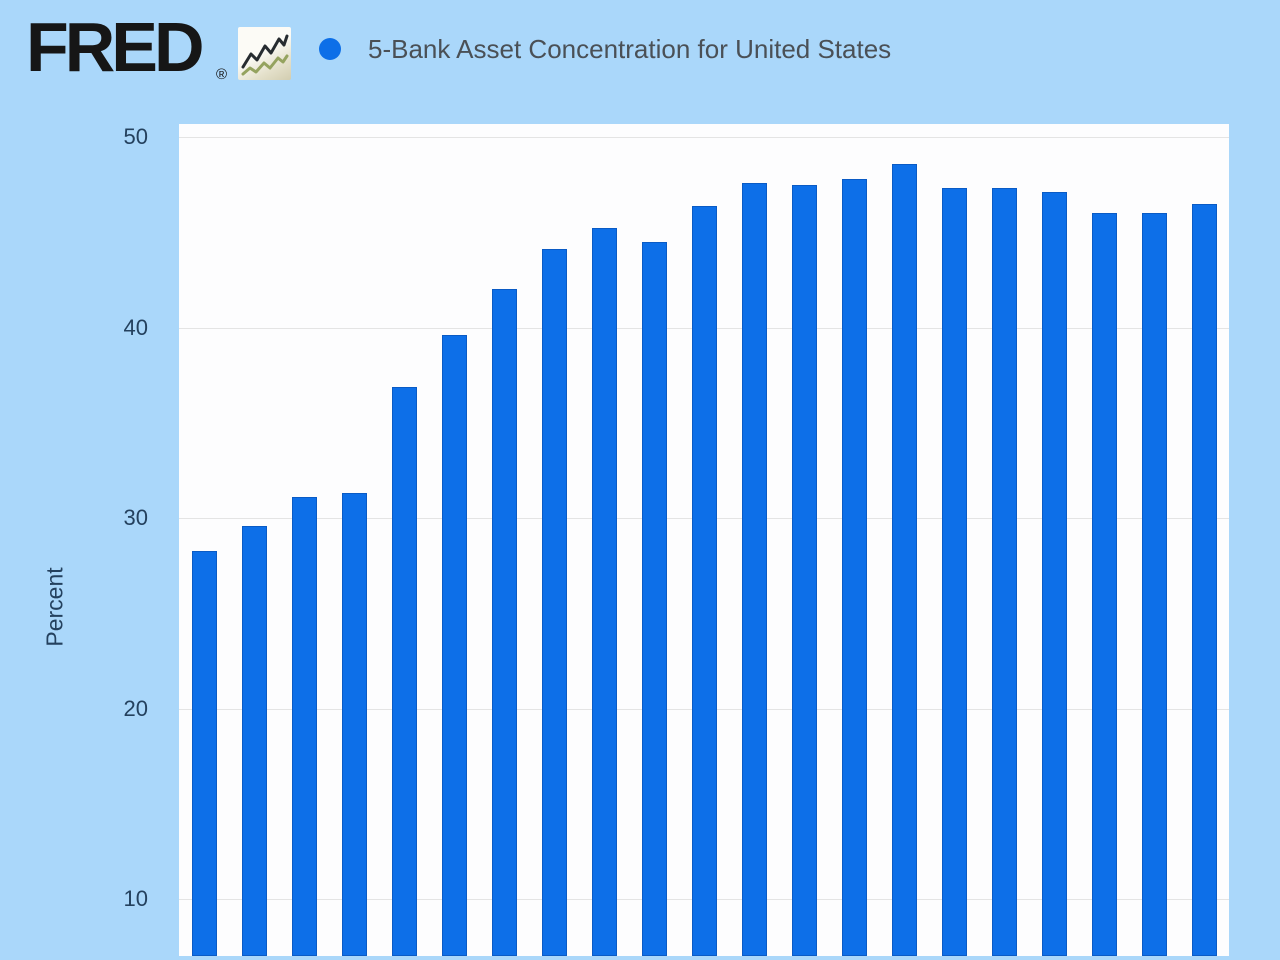 The height and width of the screenshot is (960, 1280). I want to click on fred-chart-icon, so click(264, 53).